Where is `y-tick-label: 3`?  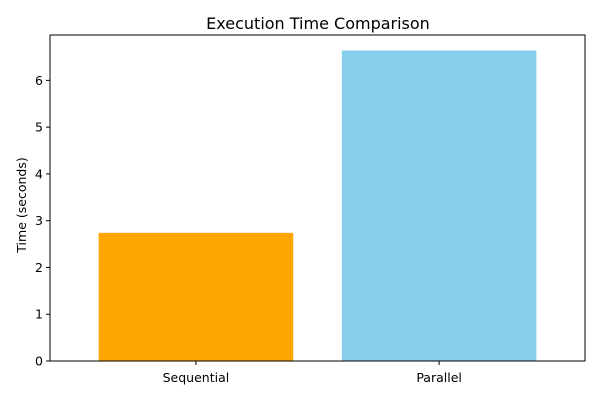 y-tick-label: 3 is located at coordinates (39, 220).